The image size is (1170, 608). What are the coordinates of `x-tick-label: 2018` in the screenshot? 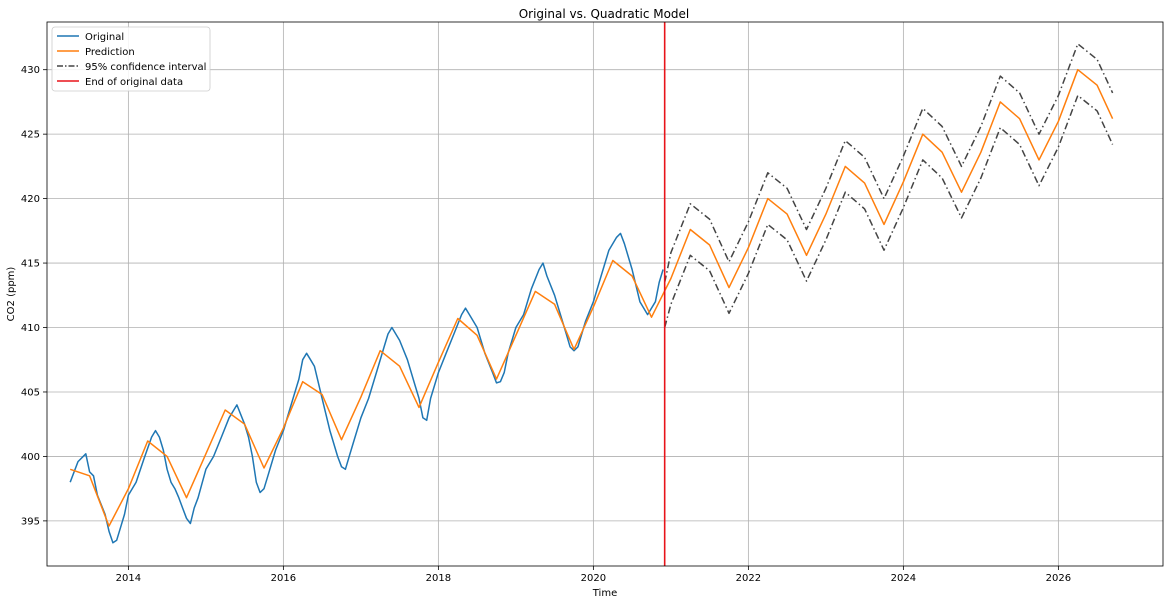 It's located at (438, 578).